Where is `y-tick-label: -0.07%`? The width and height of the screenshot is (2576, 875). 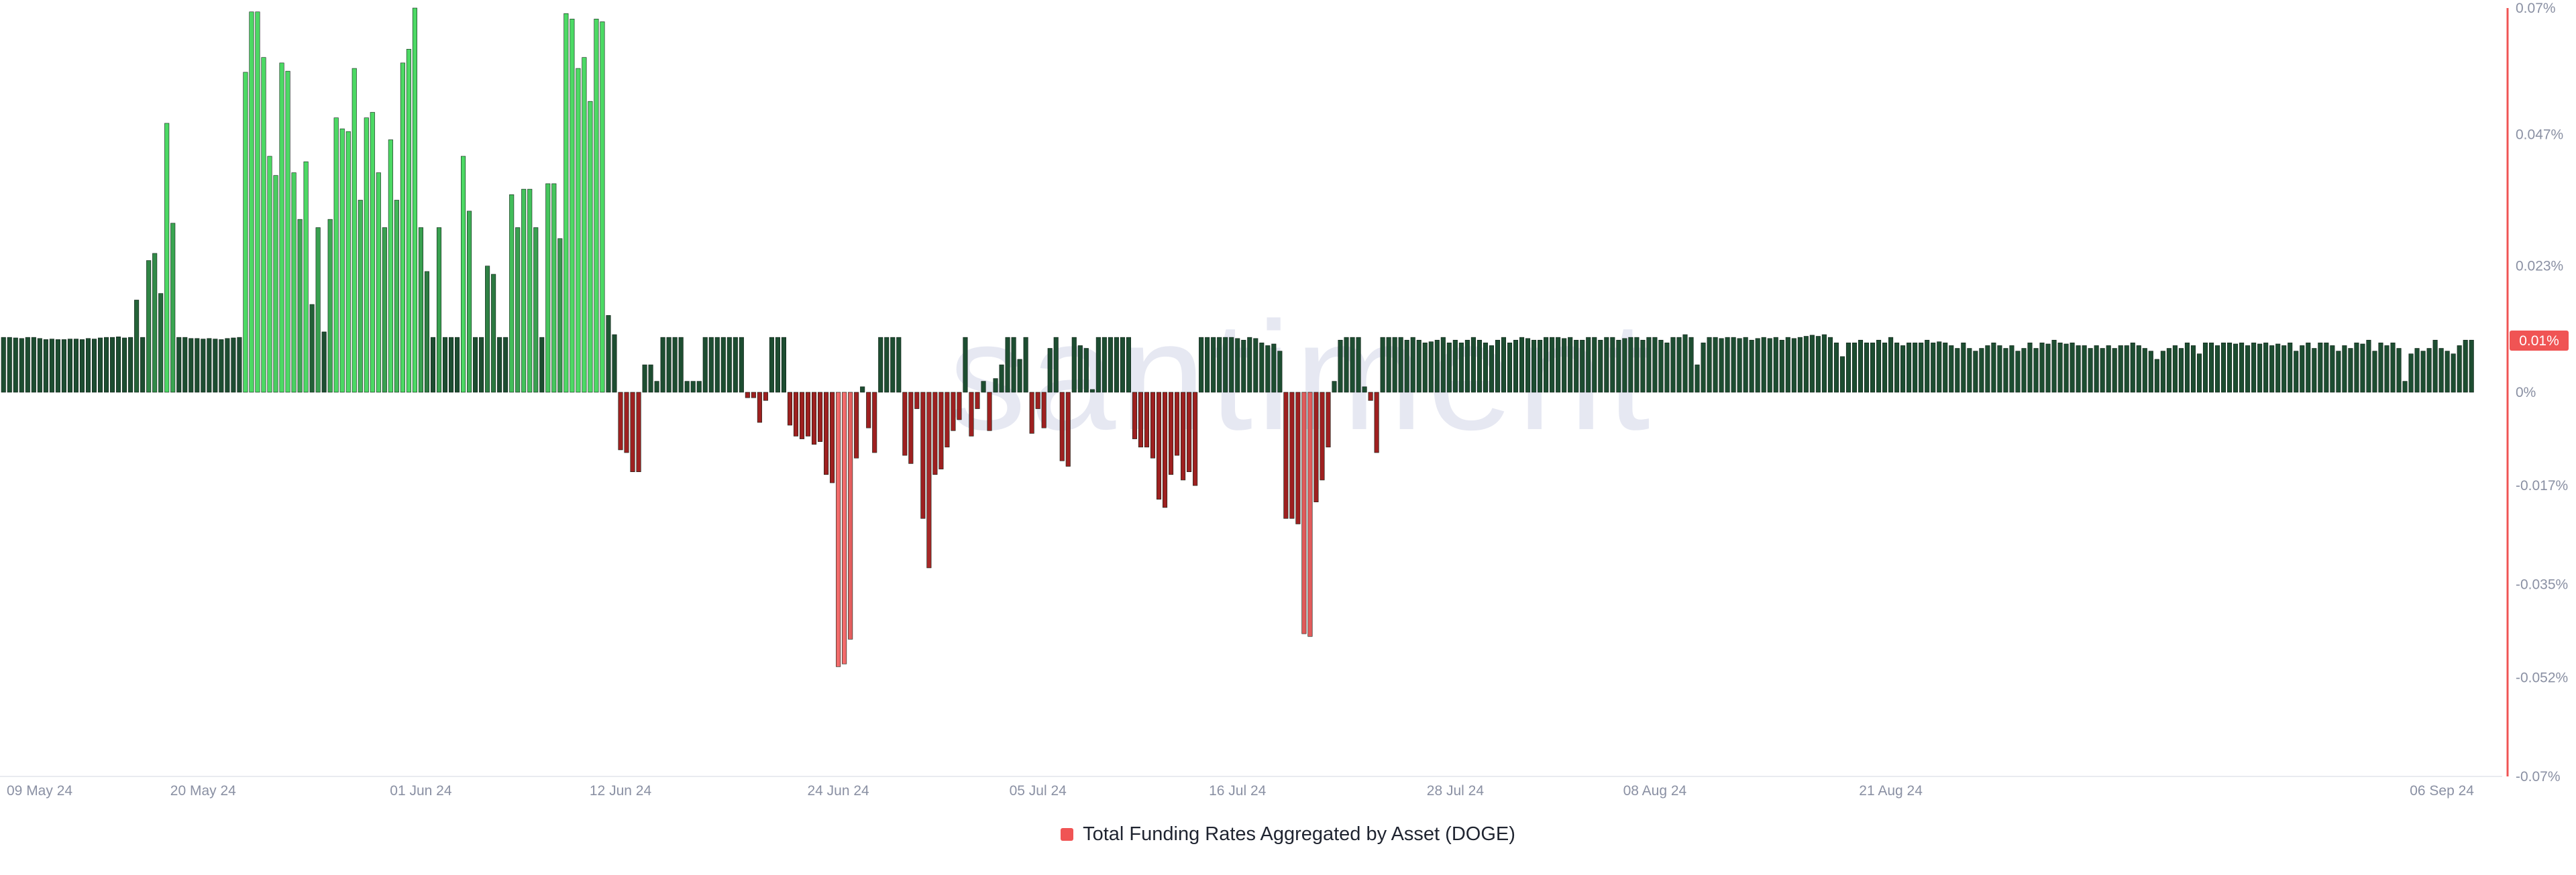 y-tick-label: -0.07% is located at coordinates (2538, 776).